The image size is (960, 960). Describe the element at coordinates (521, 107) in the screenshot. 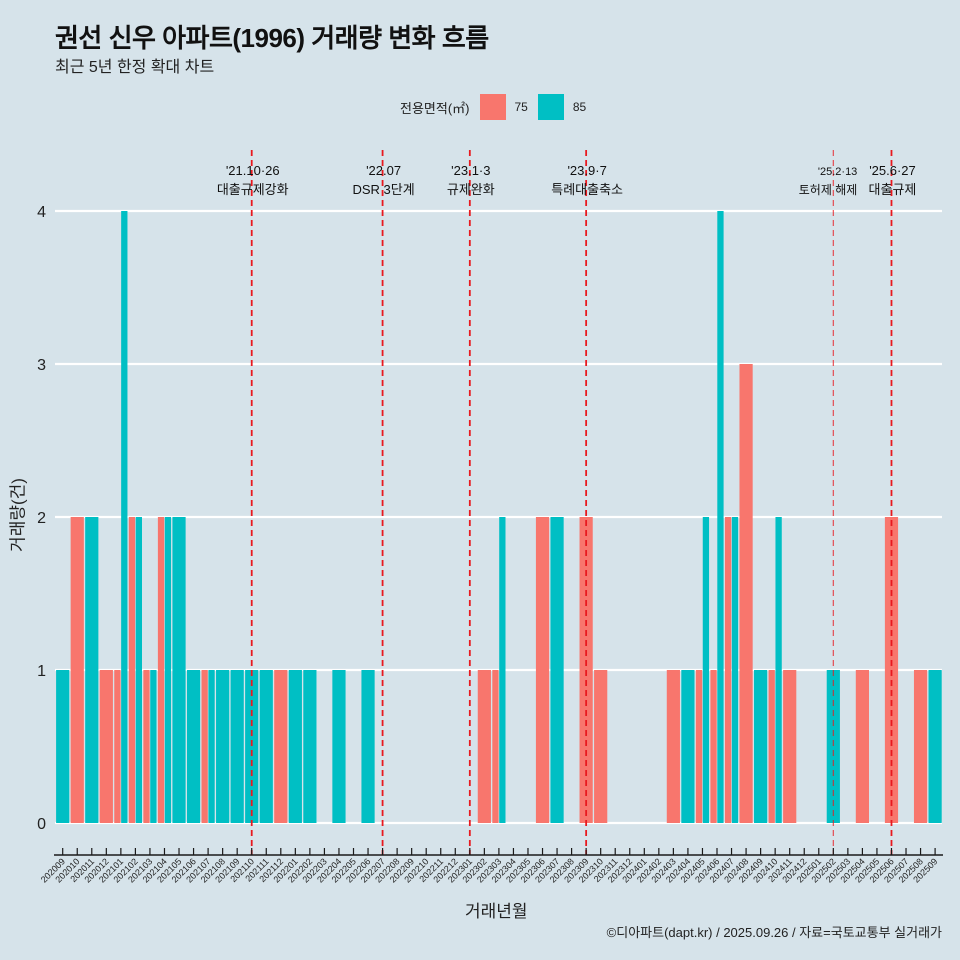

I see `legend-label-75: 75` at that location.